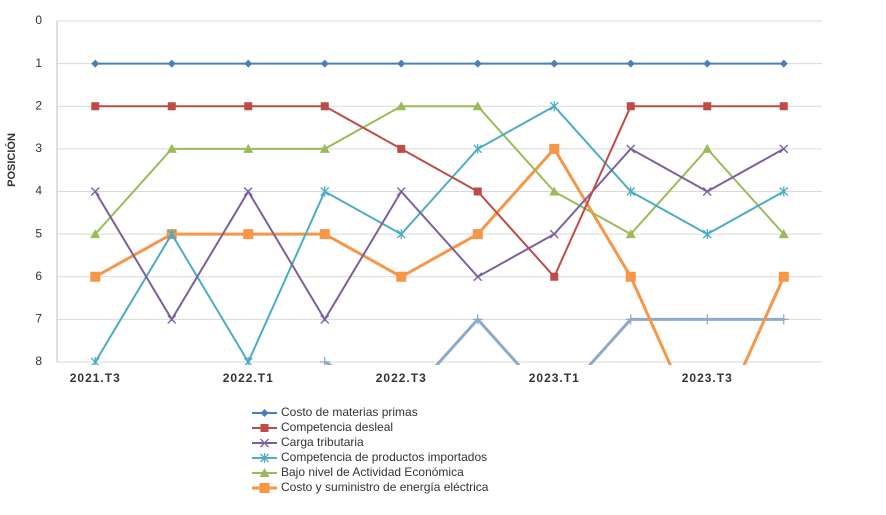 The image size is (886, 515). I want to click on y-tick-label: 4, so click(38, 191).